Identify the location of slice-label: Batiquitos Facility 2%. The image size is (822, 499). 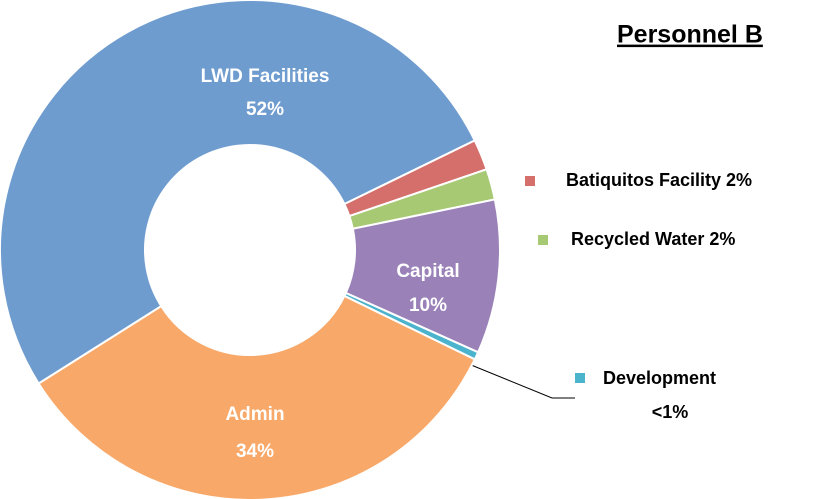
(659, 180).